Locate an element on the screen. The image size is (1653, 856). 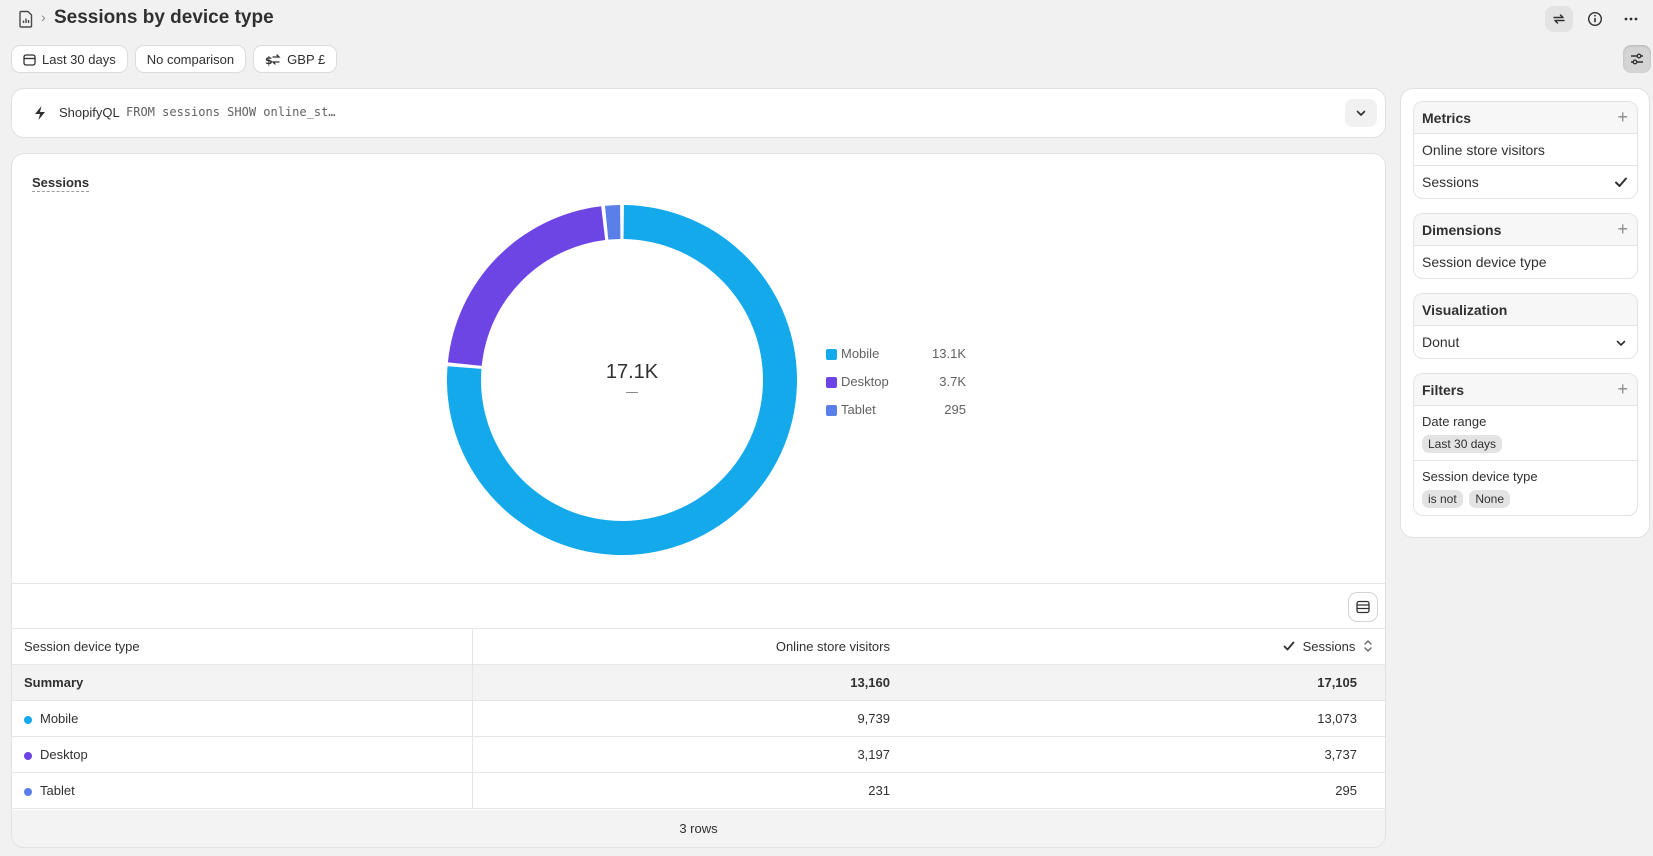
table-row: Mobile 9,739 13,073 is located at coordinates (698, 718).